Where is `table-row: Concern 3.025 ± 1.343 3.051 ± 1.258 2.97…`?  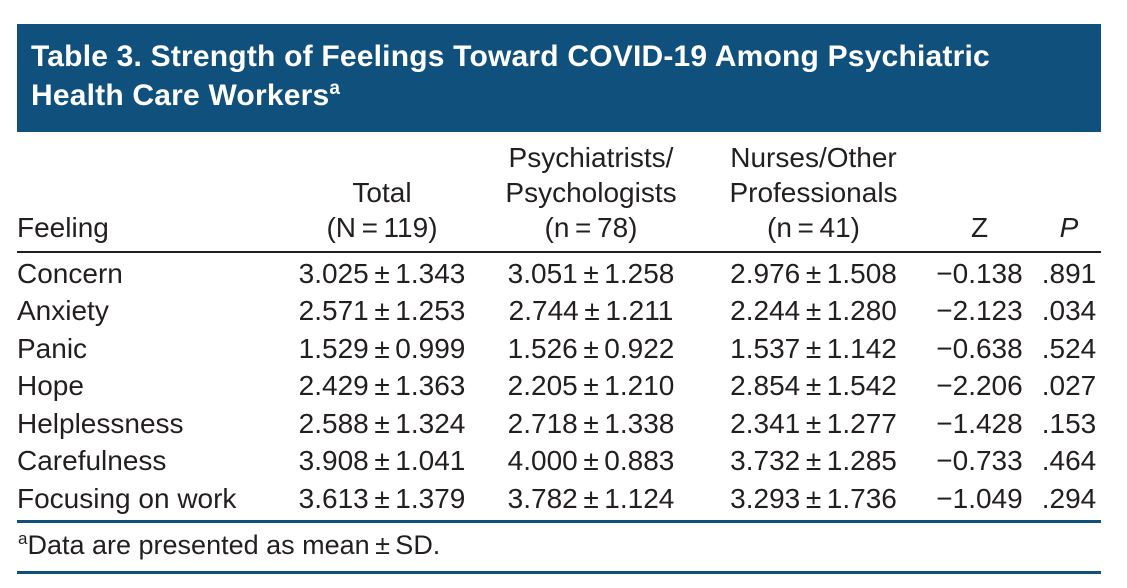
table-row: Concern 3.025 ± 1.343 3.051 ± 1.258 2.97… is located at coordinates (559, 274).